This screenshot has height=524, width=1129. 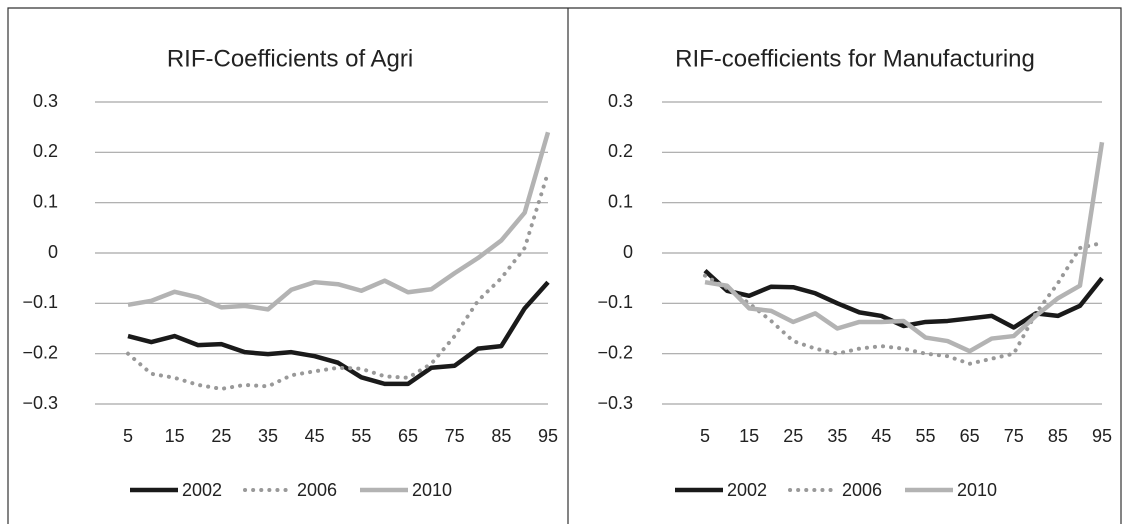 What do you see at coordinates (855, 58) in the screenshot?
I see `chart-title: RIF-coefficients for Manufacturing` at bounding box center [855, 58].